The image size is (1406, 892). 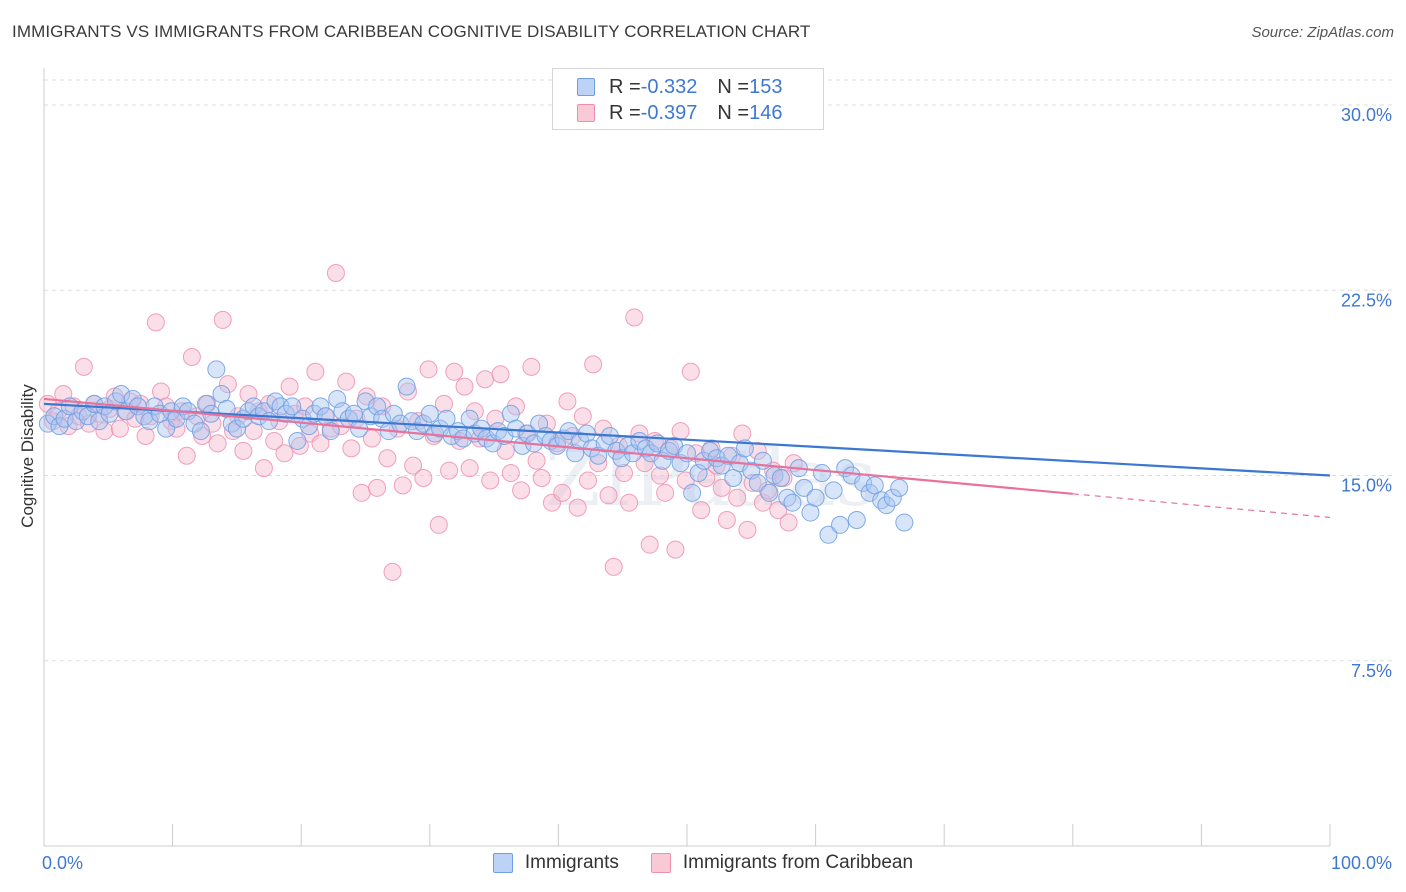 I want to click on legend-swatch-immigrants, so click(x=502, y=863).